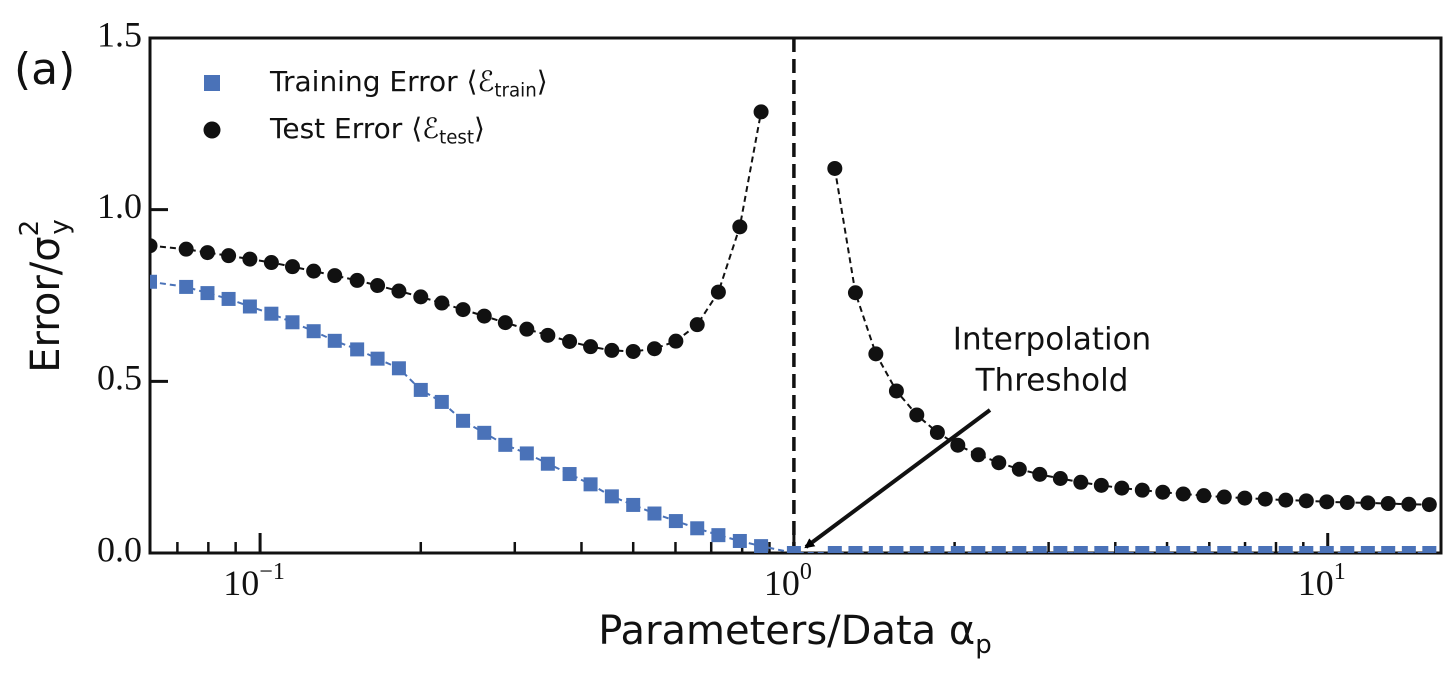 This screenshot has width=1456, height=679. I want to click on x-tick-label: 10⁻¹, so click(254, 581).